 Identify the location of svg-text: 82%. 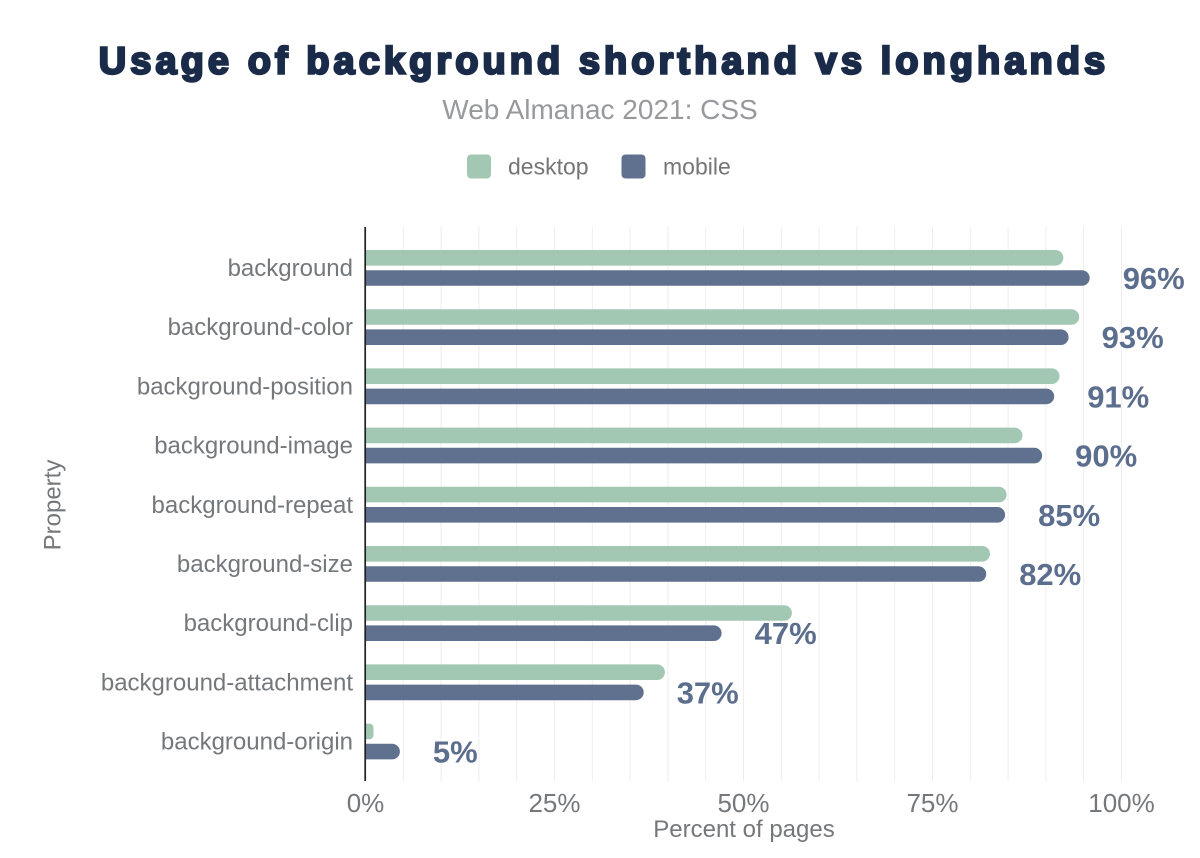
(1050, 574).